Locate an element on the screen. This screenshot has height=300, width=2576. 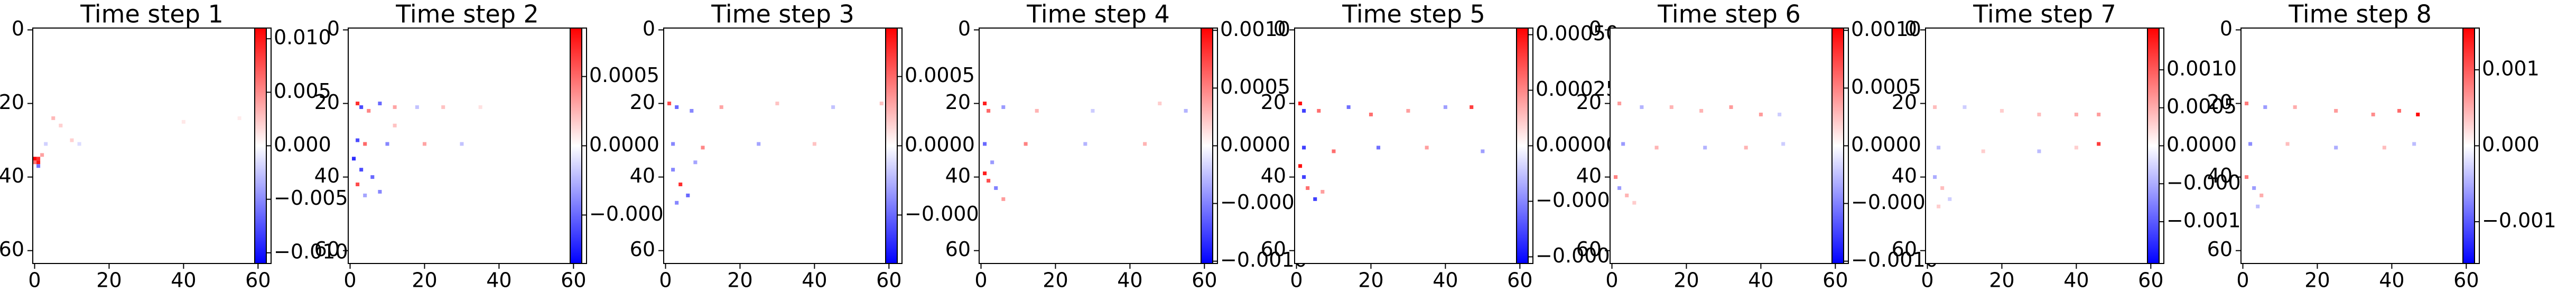
panel-title: Time step 4 is located at coordinates (1098, 14).